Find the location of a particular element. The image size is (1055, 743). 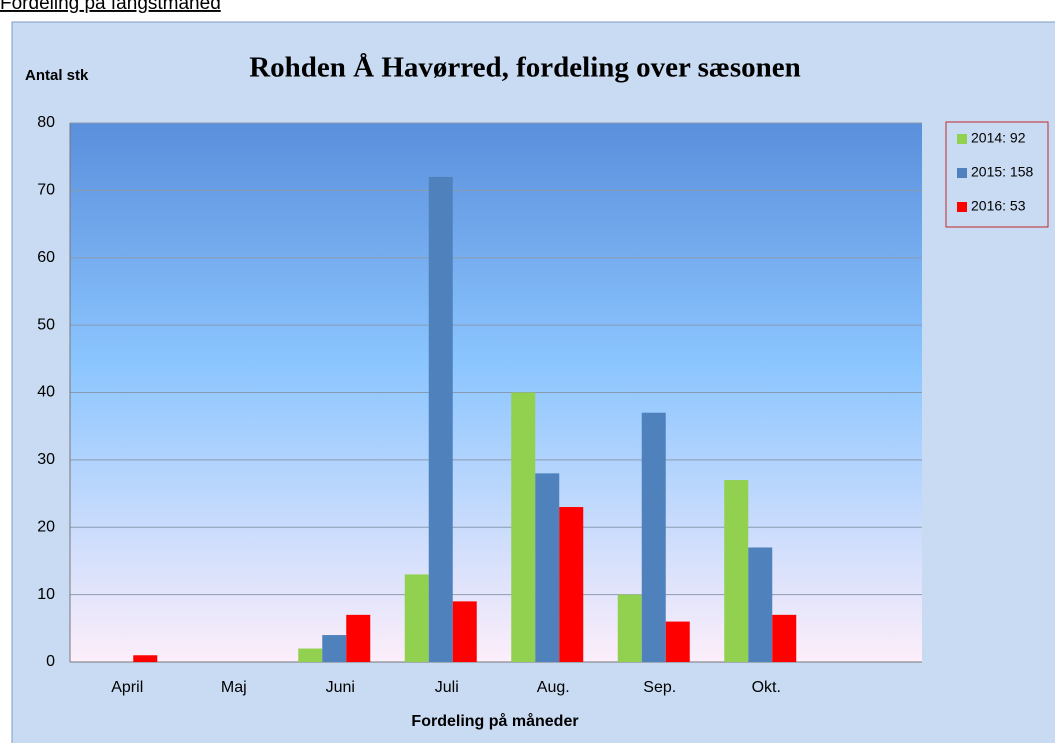

x-axis-title: Fordeling på måneder is located at coordinates (494, 721).